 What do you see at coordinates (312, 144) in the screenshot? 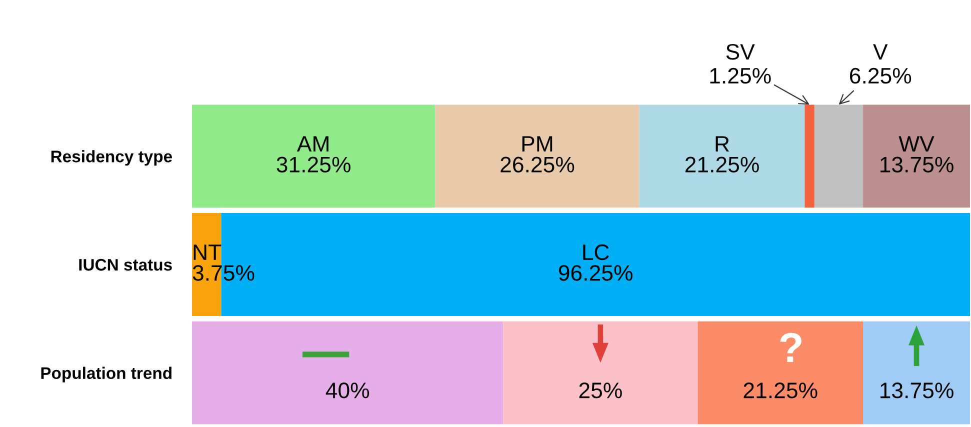
I see `series-label: AM` at bounding box center [312, 144].